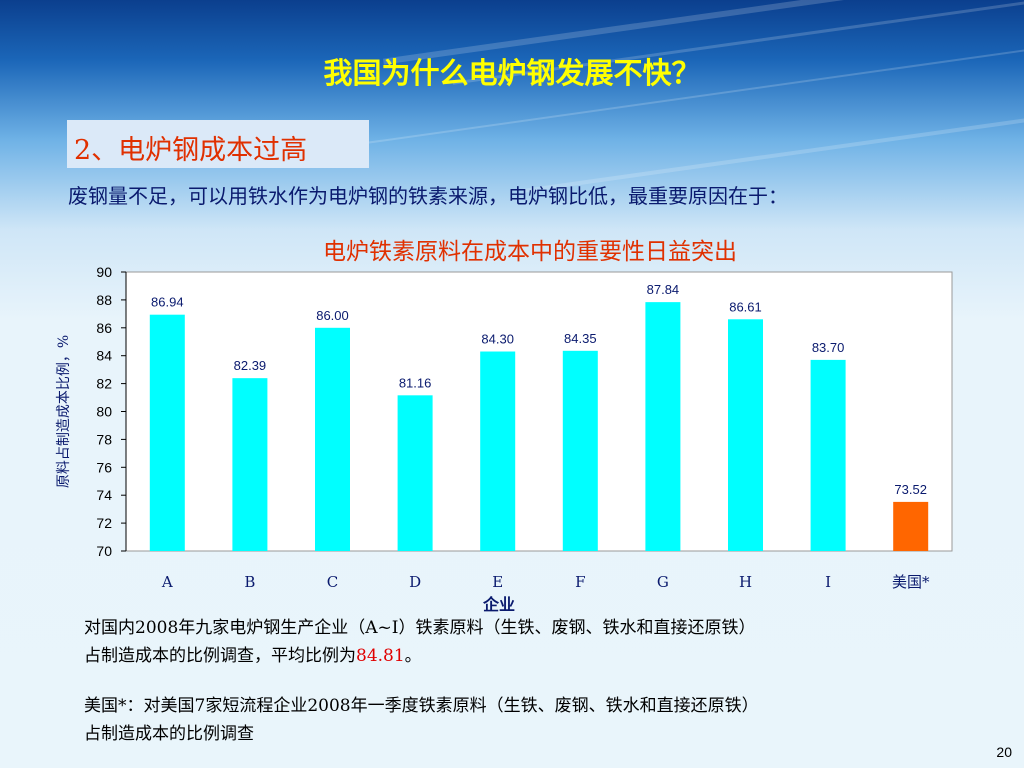 This screenshot has width=1024, height=768. Describe the element at coordinates (249, 582) in the screenshot. I see `x-tick-label: B` at that location.